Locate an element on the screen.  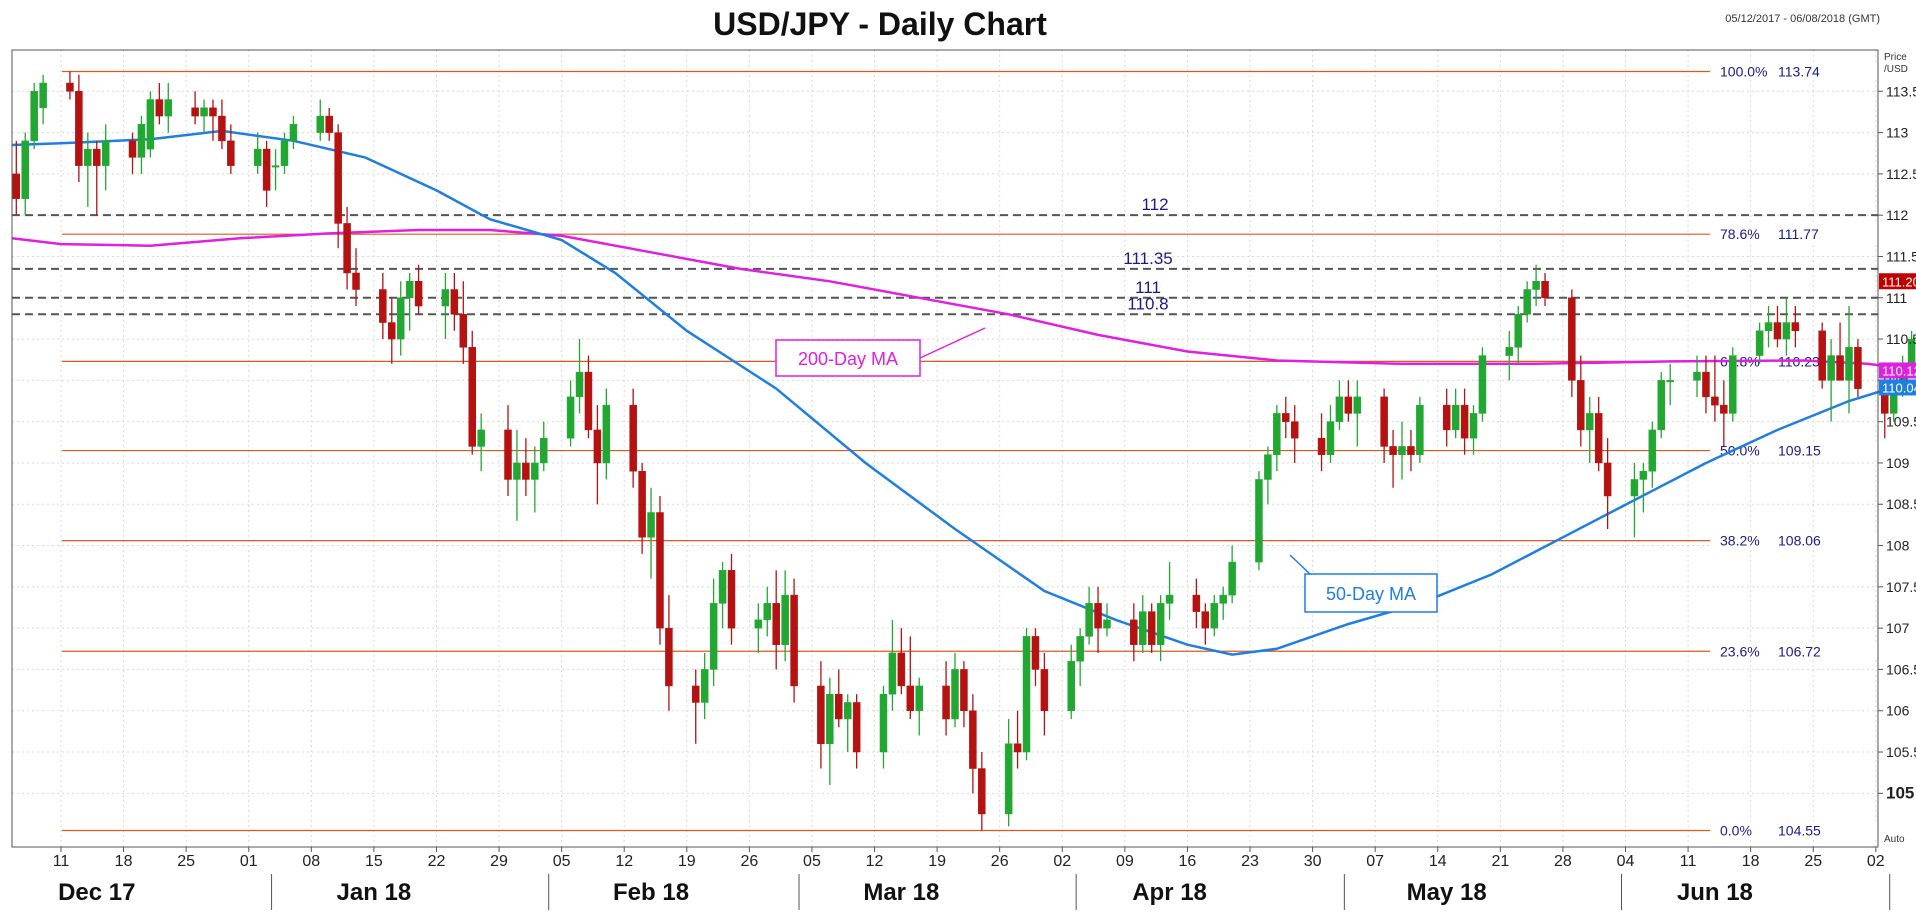
y-tick-label: 106 is located at coordinates (1898, 711).